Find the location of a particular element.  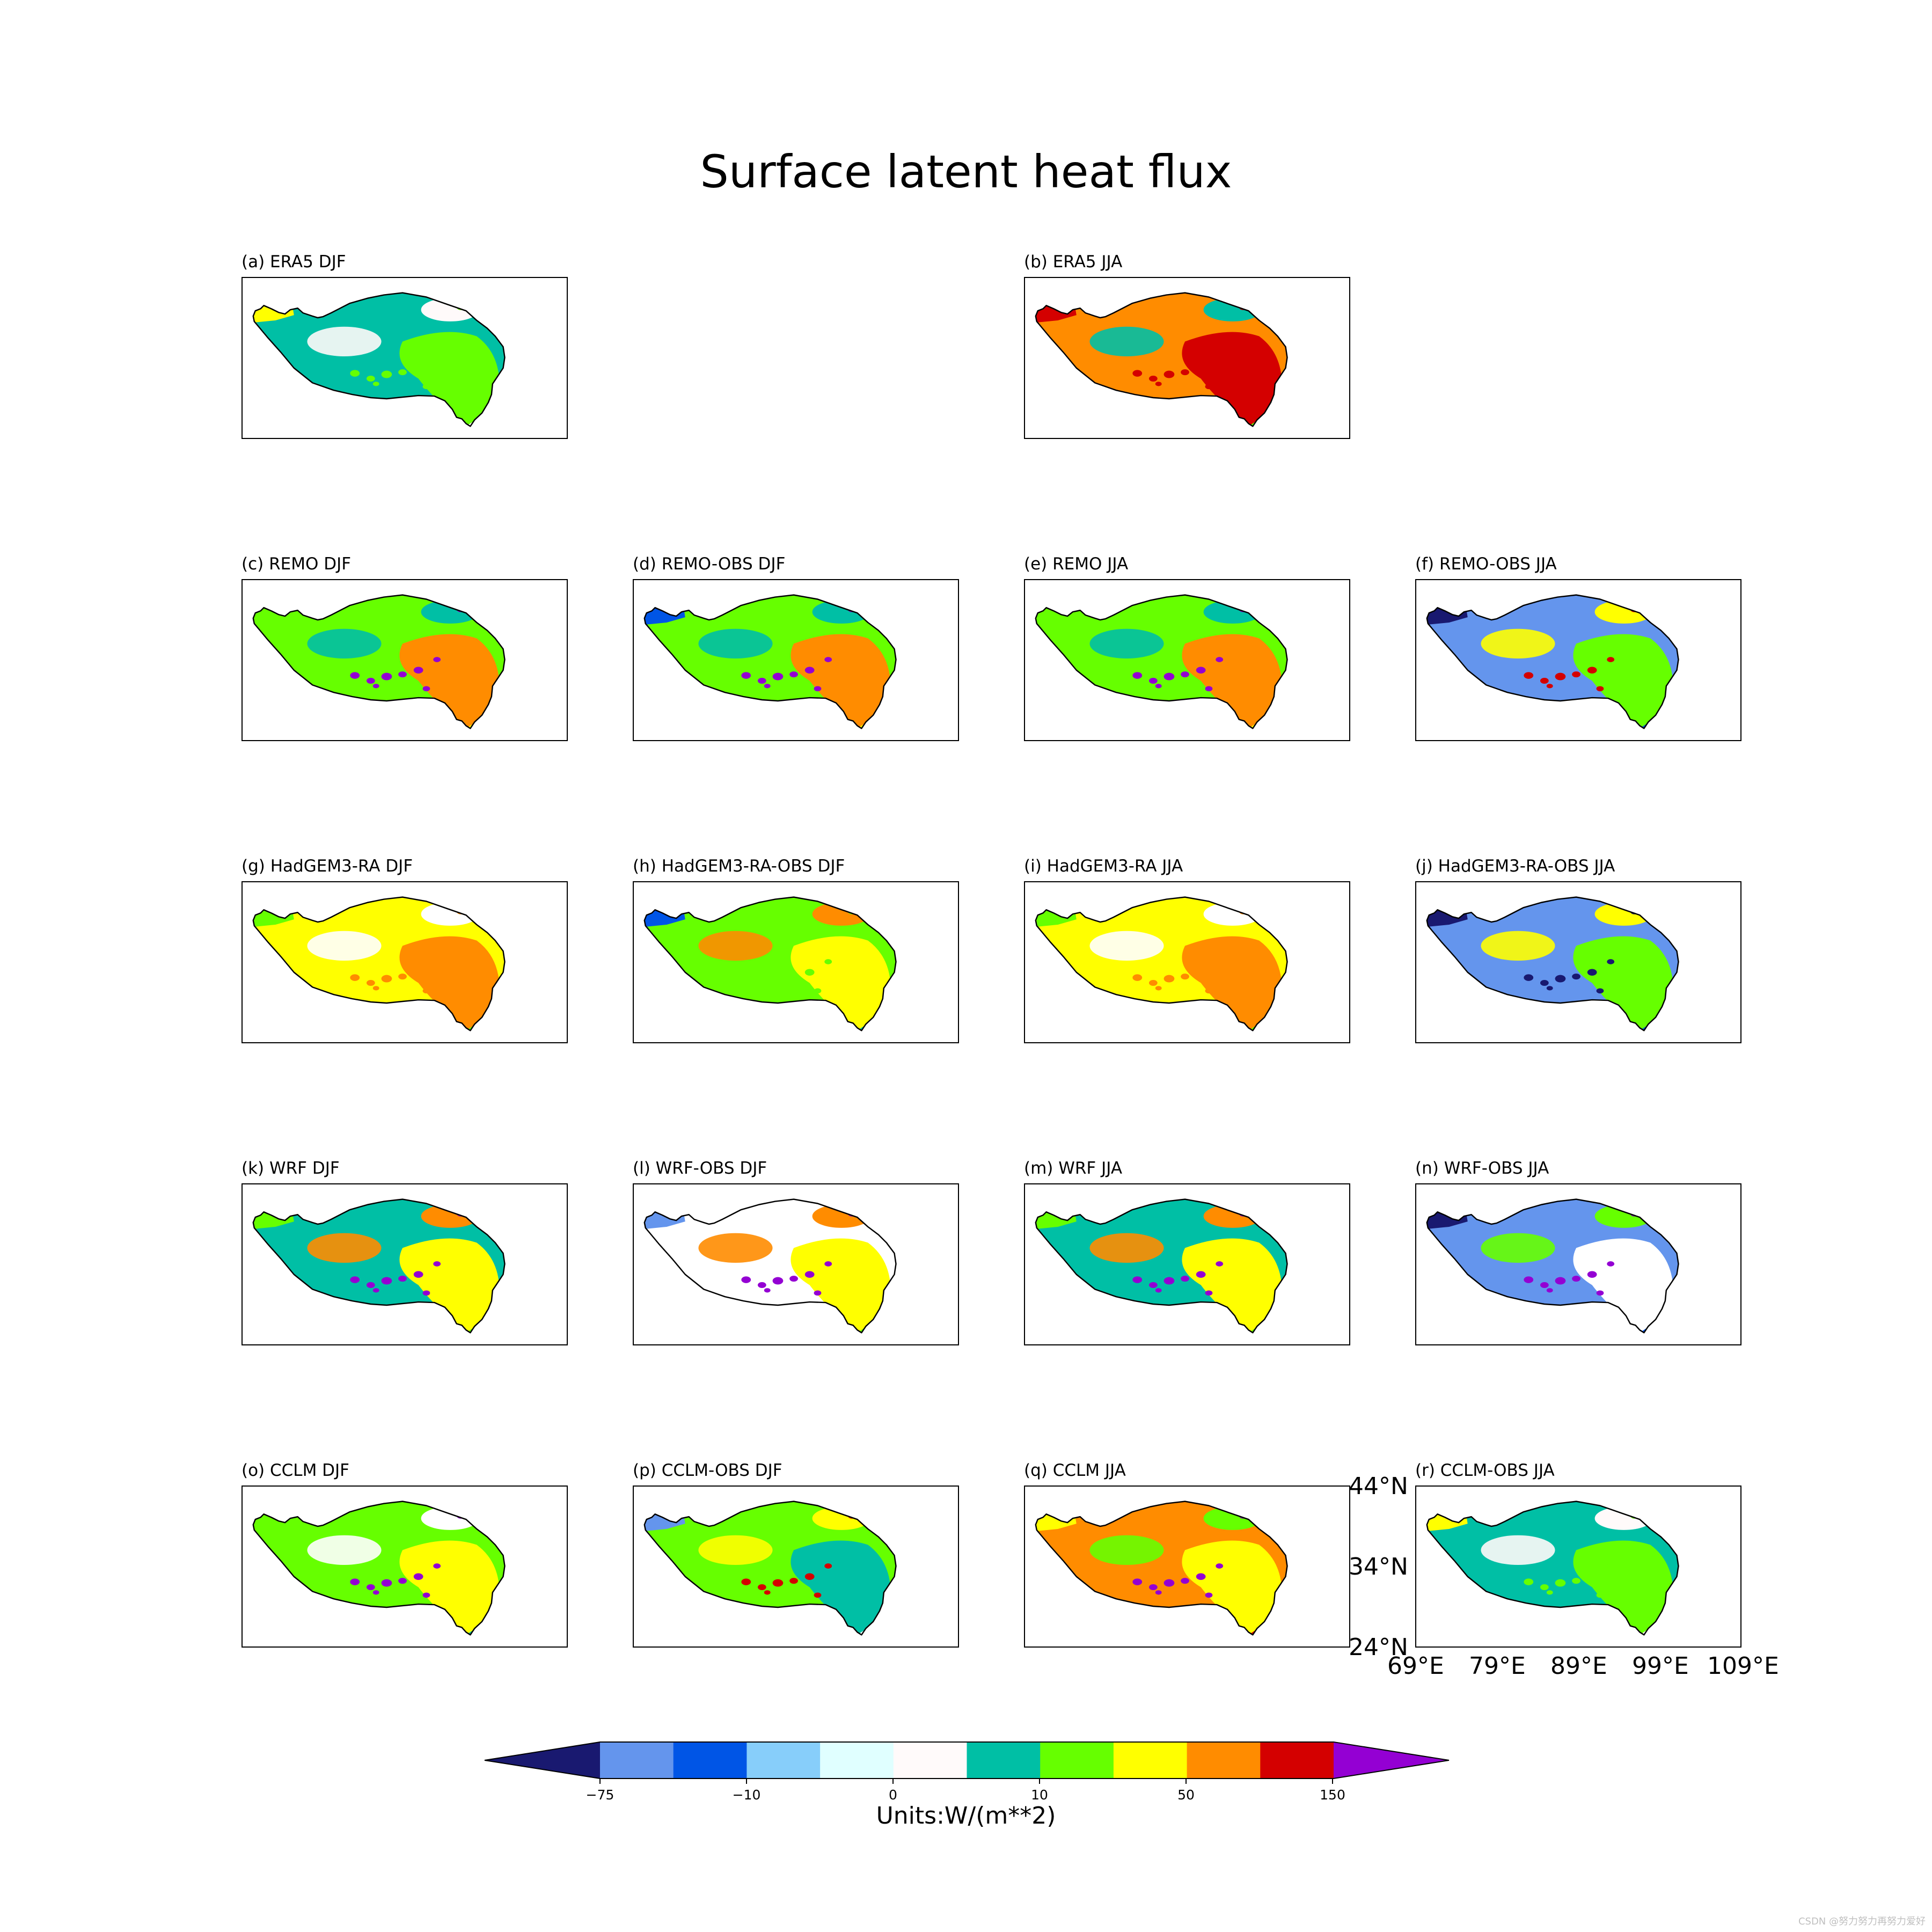

lat-label-34n: 34°N is located at coordinates (1378, 1566).